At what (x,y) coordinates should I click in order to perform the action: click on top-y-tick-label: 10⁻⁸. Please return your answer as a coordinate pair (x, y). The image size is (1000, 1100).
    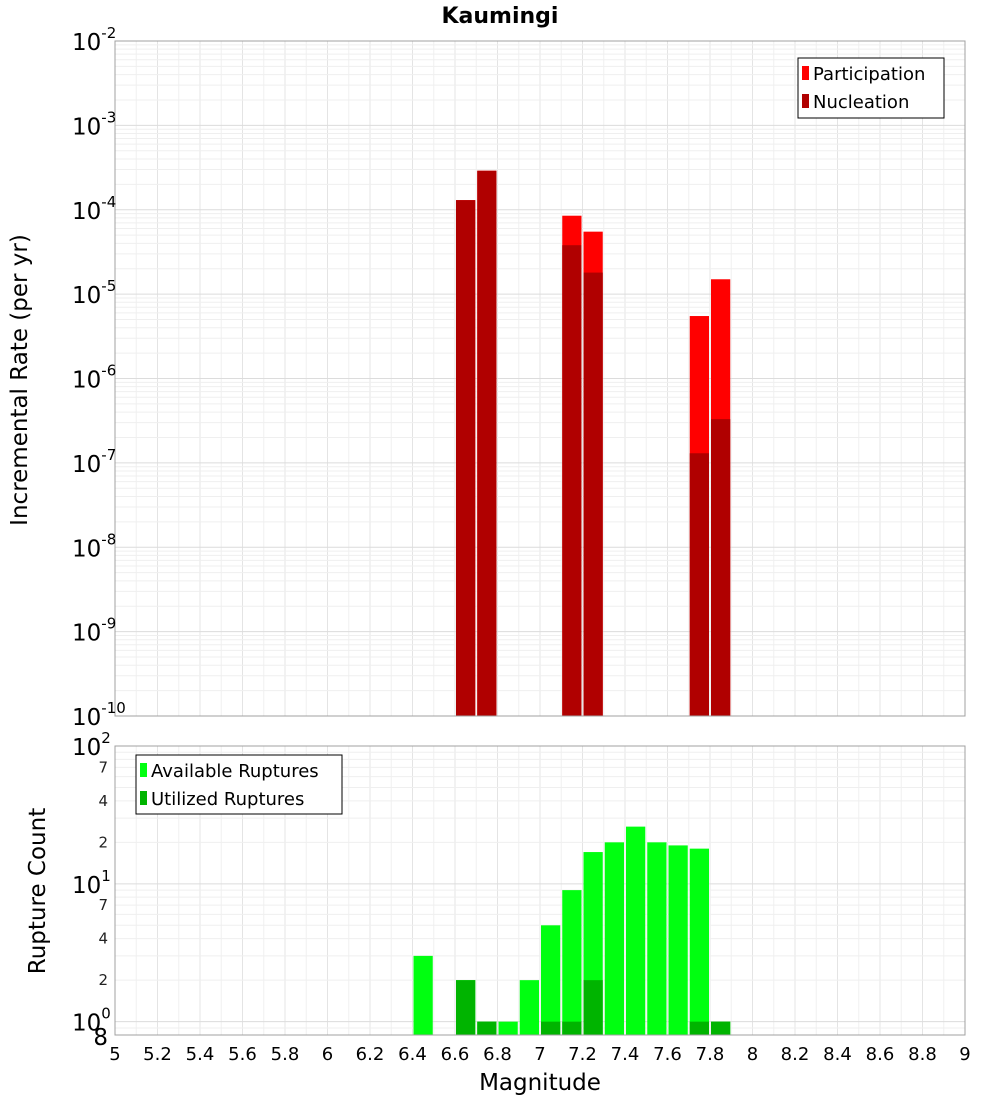
    Looking at the image, I should click on (94, 546).